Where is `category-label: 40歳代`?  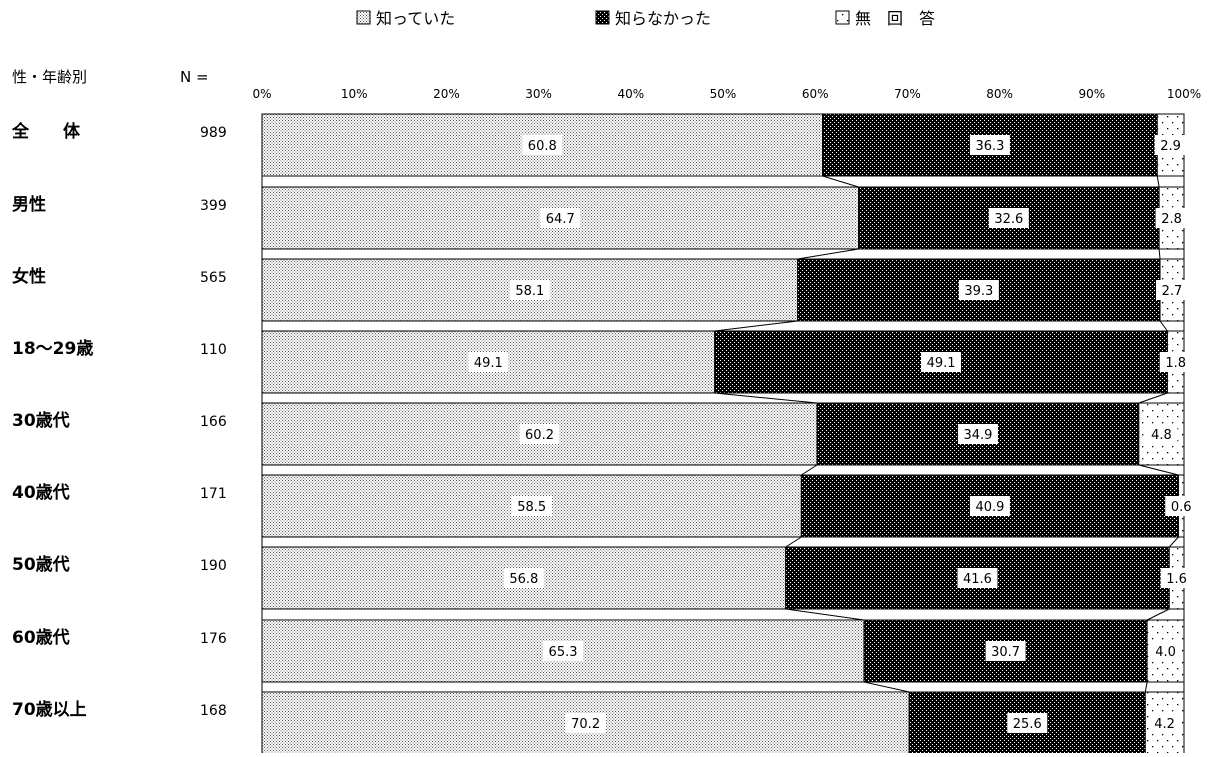 category-label: 40歳代 is located at coordinates (41, 492).